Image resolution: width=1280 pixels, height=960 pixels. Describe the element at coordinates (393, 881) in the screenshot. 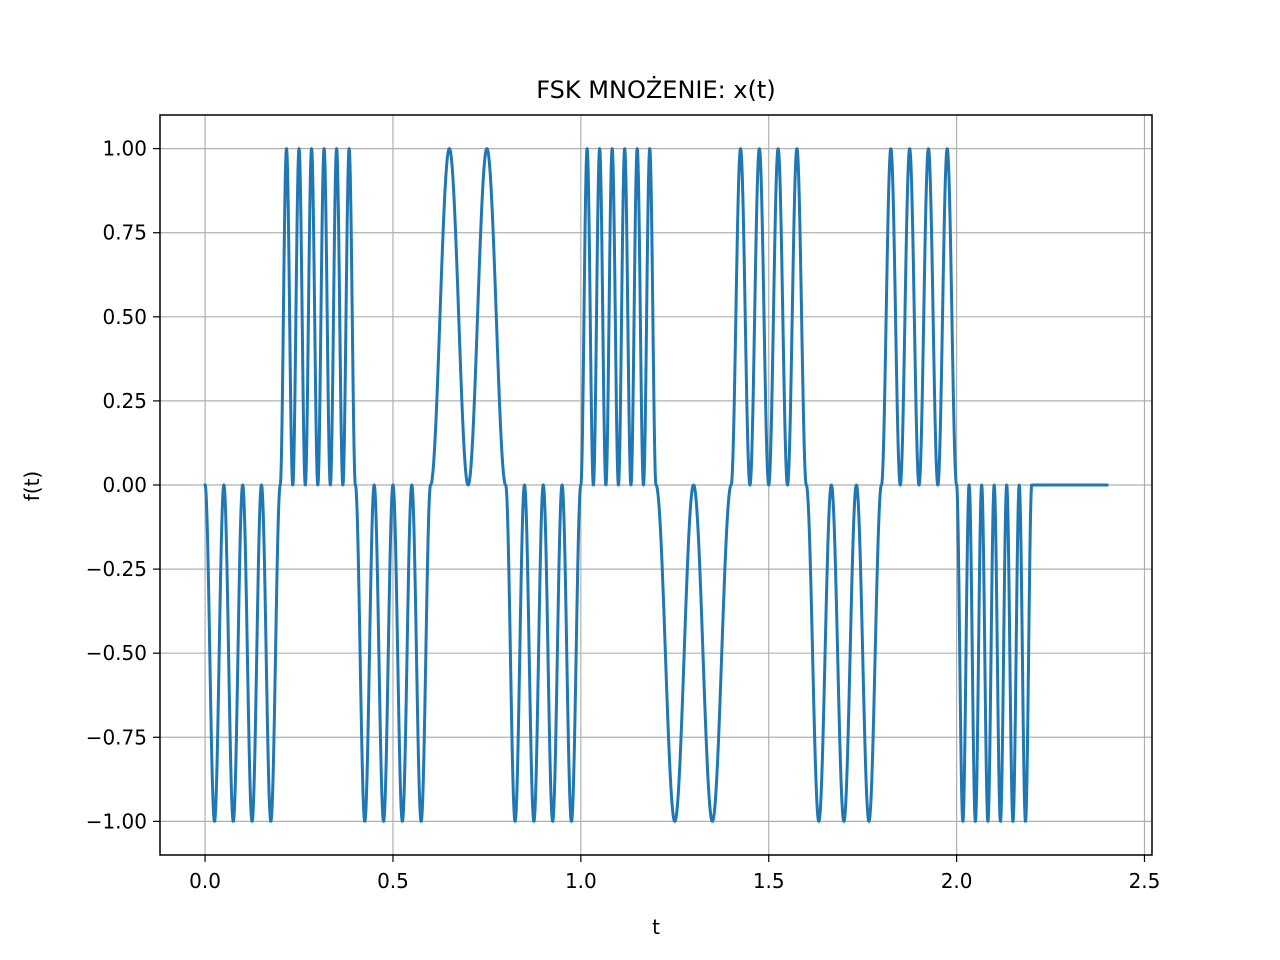

I see `x-tick-label: 0.5` at that location.